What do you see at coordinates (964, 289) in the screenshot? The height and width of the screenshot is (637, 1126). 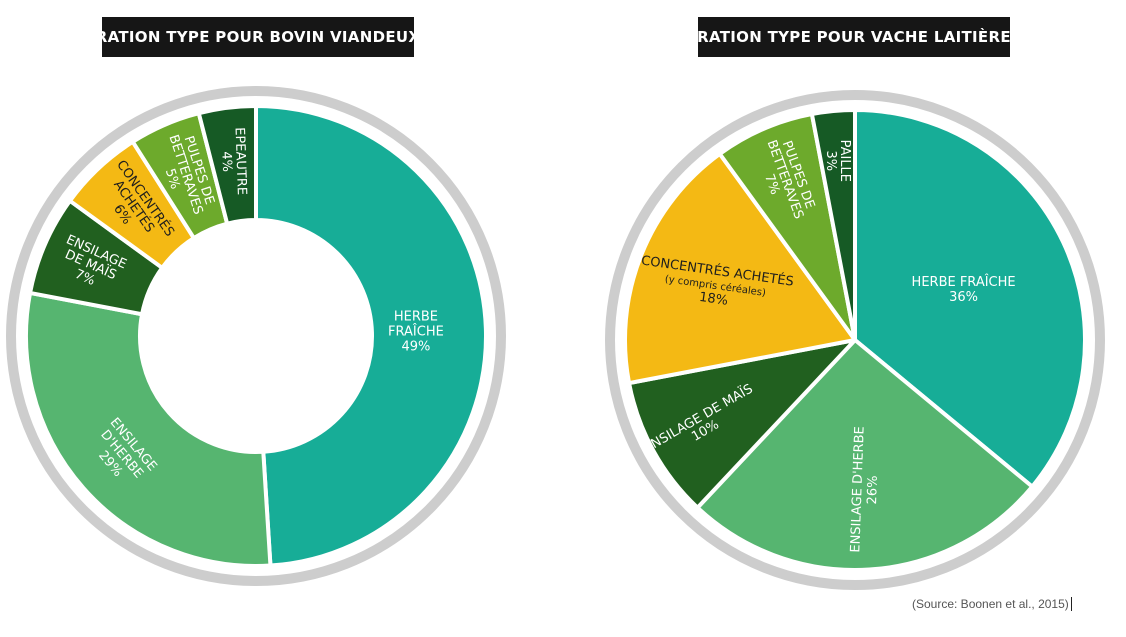 I see `pie-label-vache-0: HERBE FRAÎCHE 36%` at bounding box center [964, 289].